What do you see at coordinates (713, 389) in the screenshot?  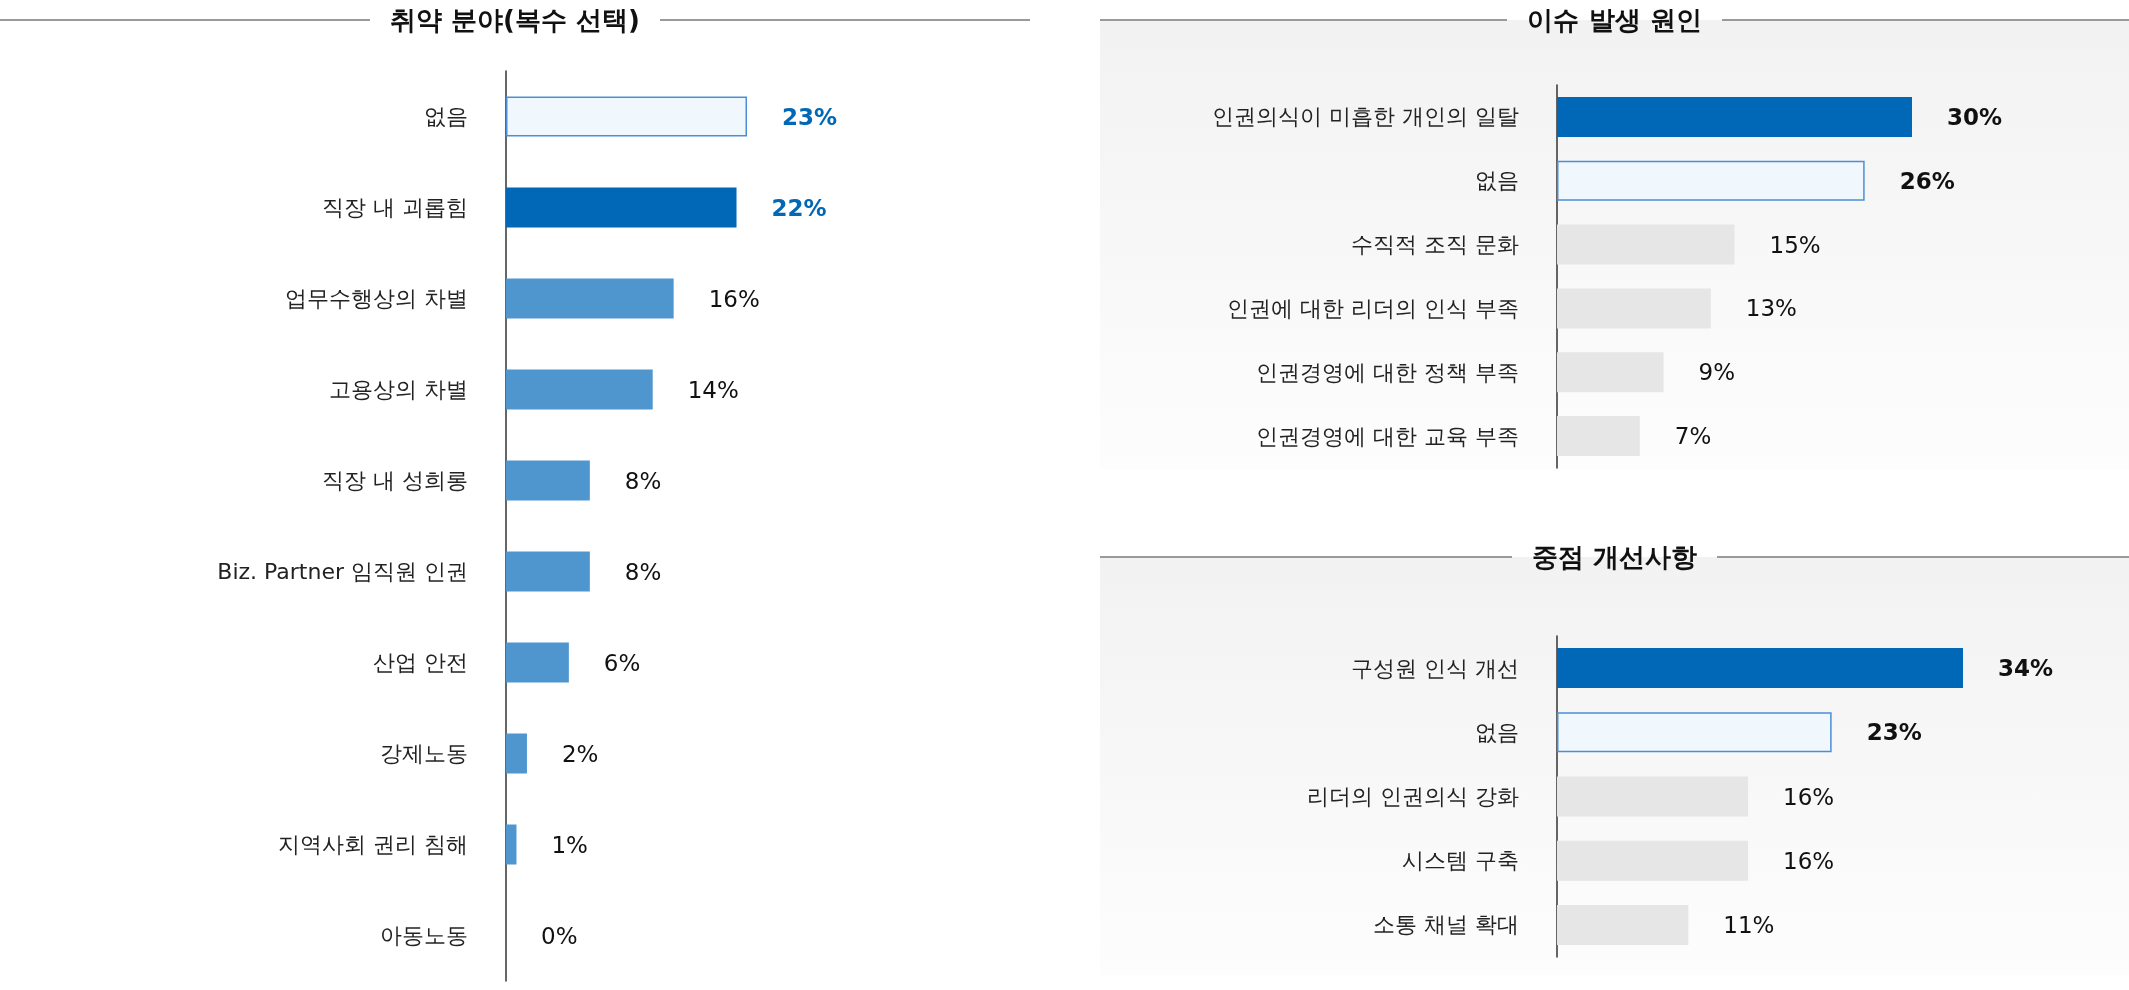 I see `data-label: 14%` at bounding box center [713, 389].